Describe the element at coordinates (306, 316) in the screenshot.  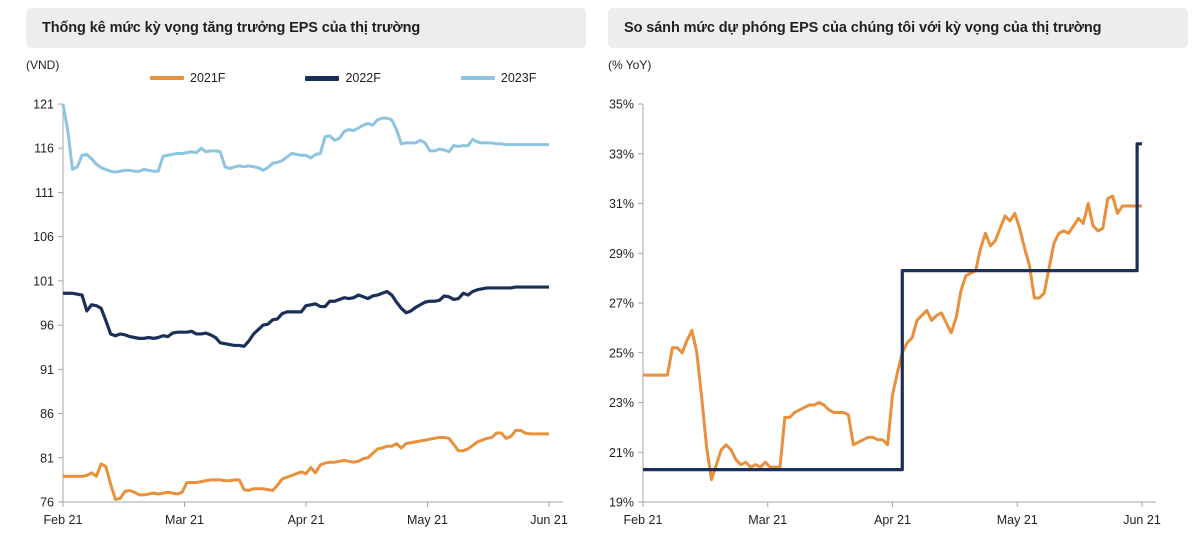
I see `series-line-2022f` at that location.